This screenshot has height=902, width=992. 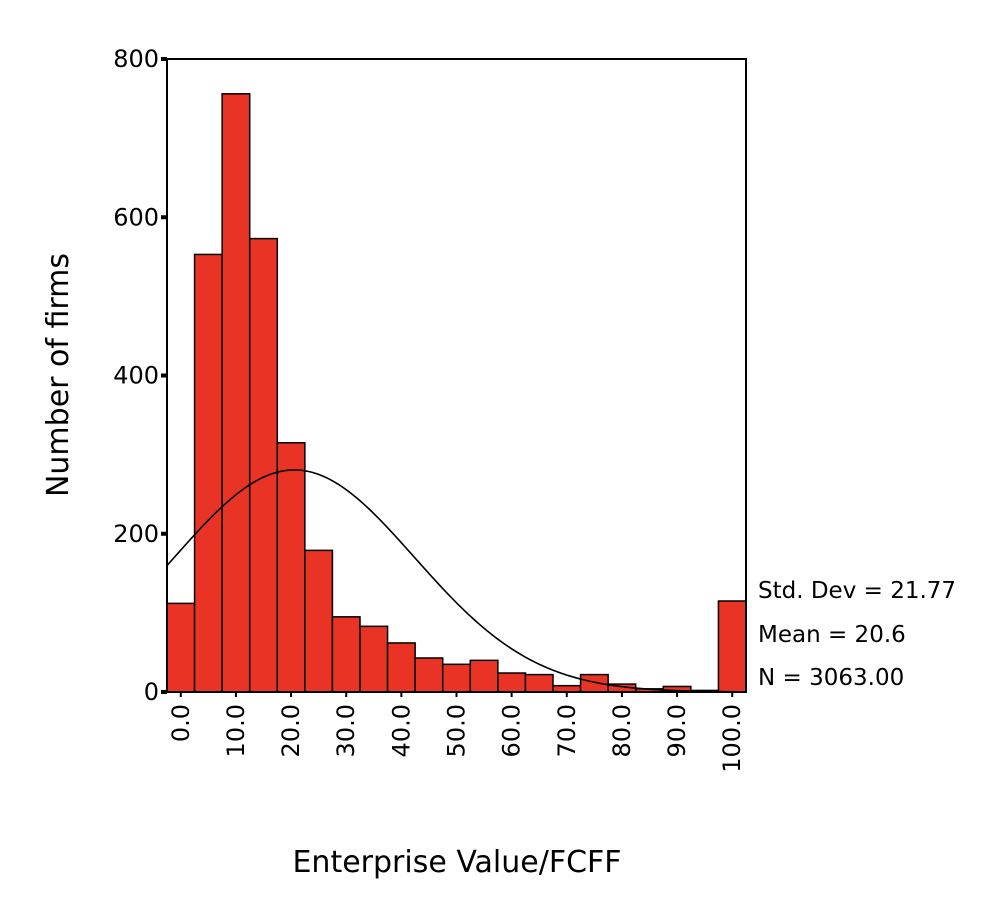 I want to click on x-tick-label: 90.0, so click(x=677, y=730).